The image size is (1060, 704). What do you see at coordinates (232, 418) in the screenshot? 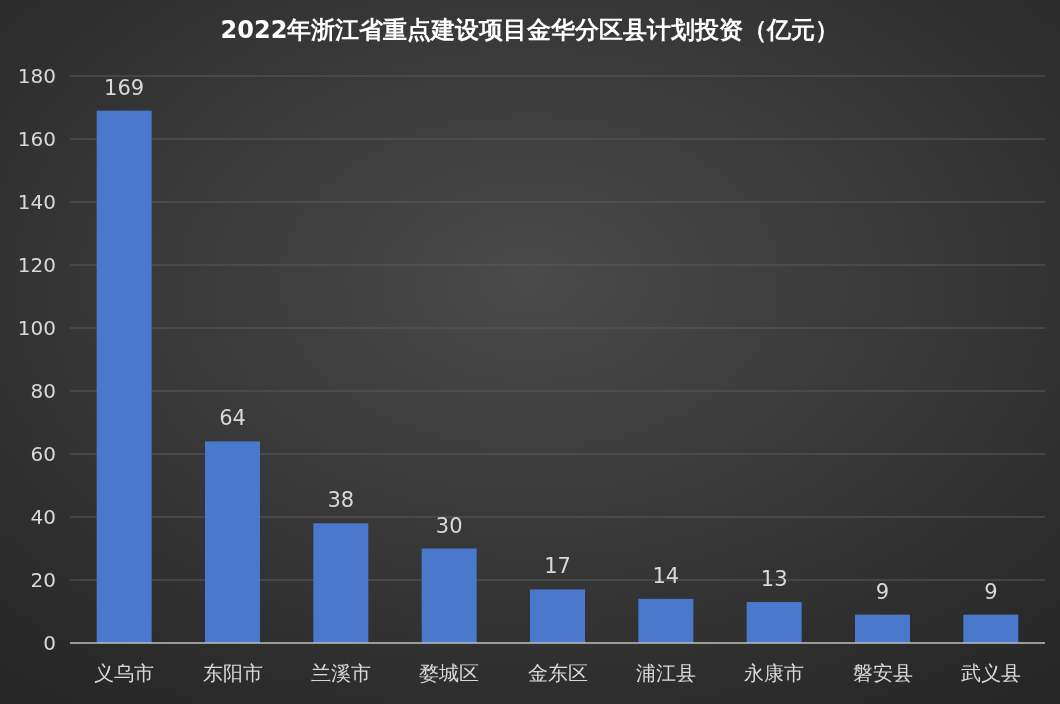
I see `data-label: 64` at bounding box center [232, 418].